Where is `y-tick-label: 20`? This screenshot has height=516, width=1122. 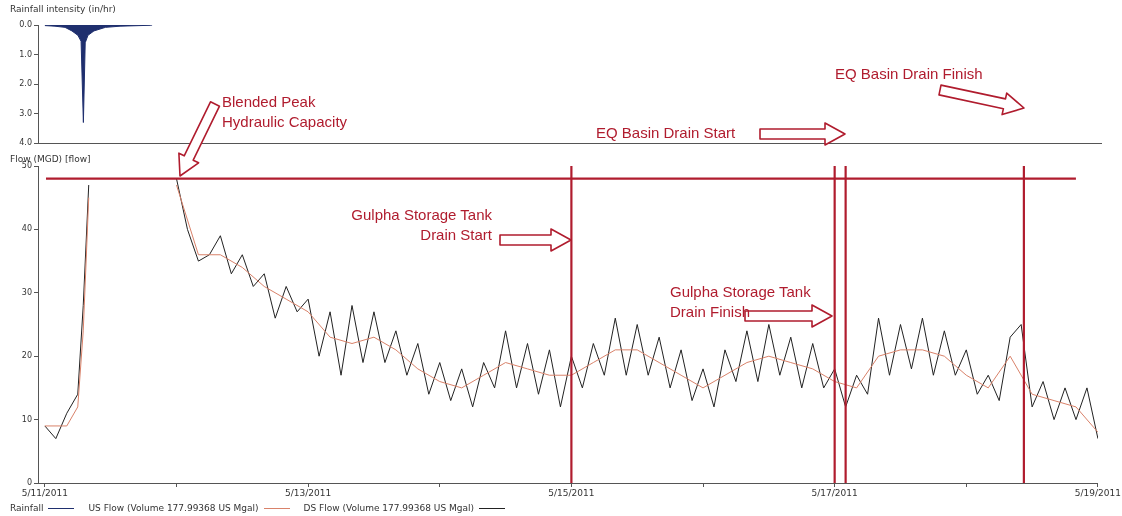
y-tick-label: 20 is located at coordinates (26, 356).